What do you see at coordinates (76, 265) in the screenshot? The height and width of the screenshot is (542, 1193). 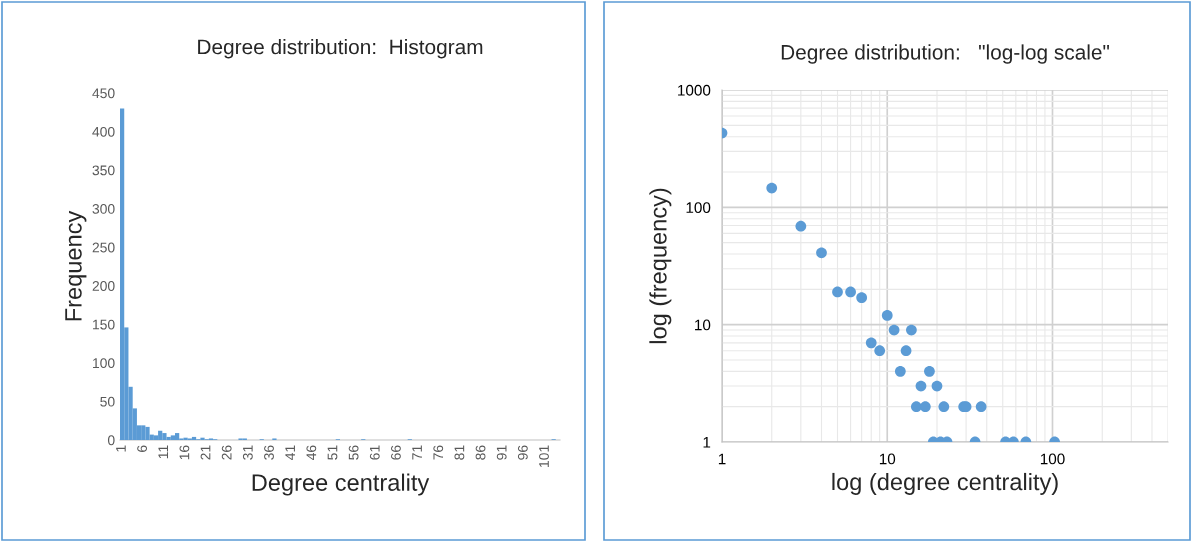 I see `y-axis-title: Frequency` at bounding box center [76, 265].